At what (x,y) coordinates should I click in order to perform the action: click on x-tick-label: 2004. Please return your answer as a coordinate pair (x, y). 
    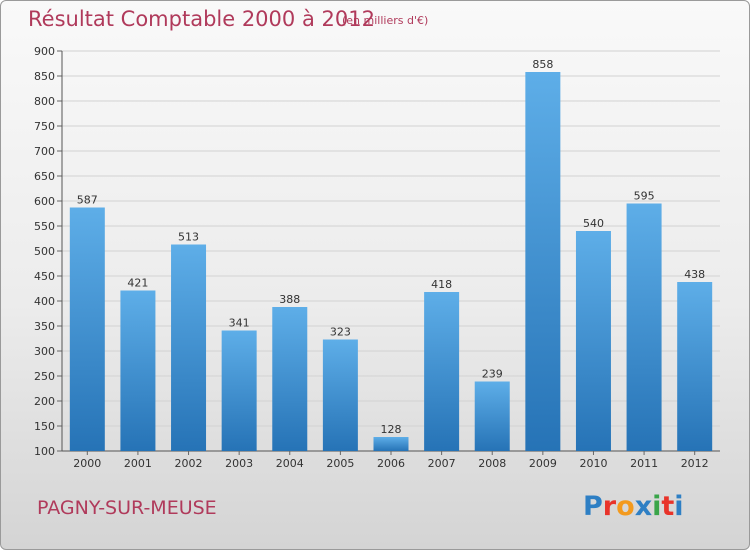
    Looking at the image, I should click on (290, 463).